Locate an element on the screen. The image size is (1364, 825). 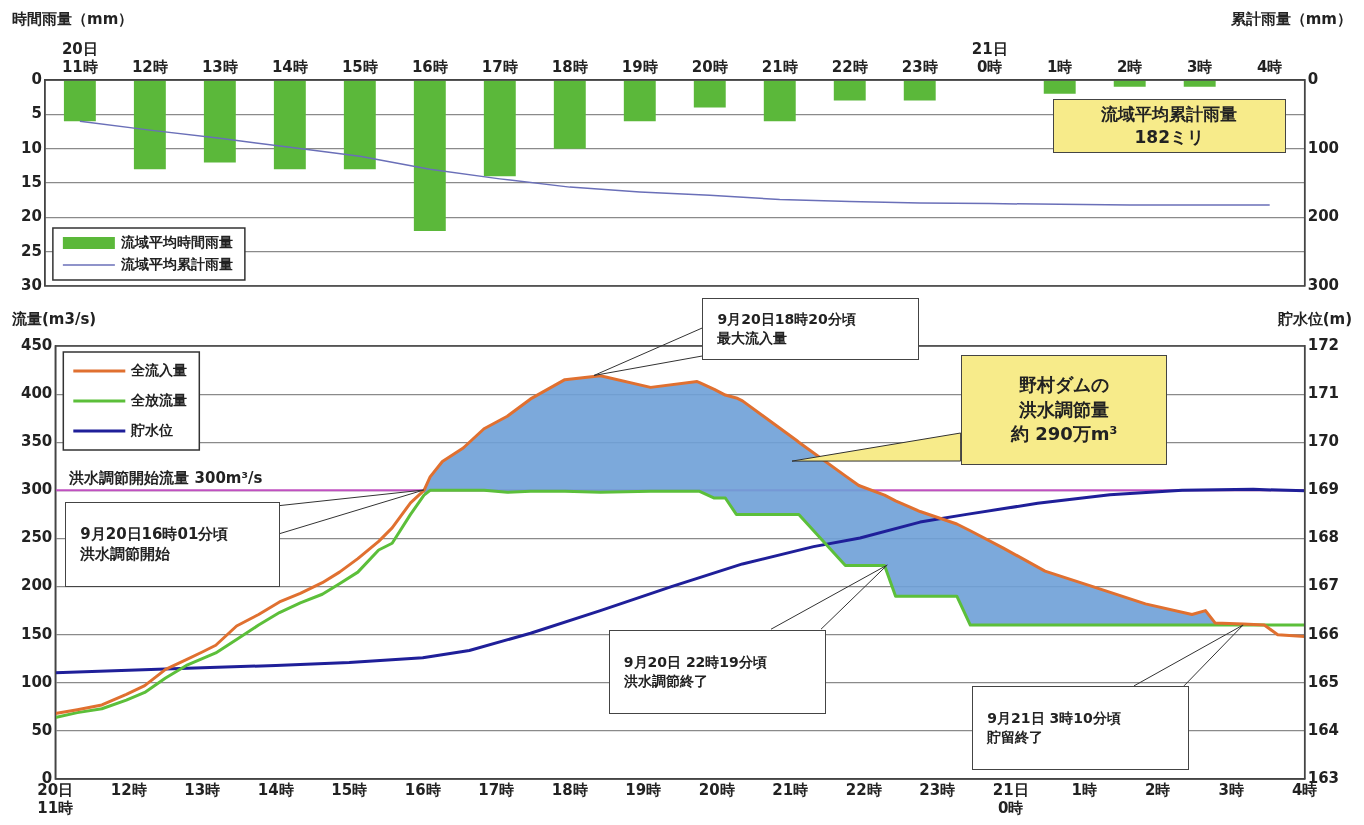
annotation: 野村ダムの洪水調節量約 290万m³ is located at coordinates (1064, 409).